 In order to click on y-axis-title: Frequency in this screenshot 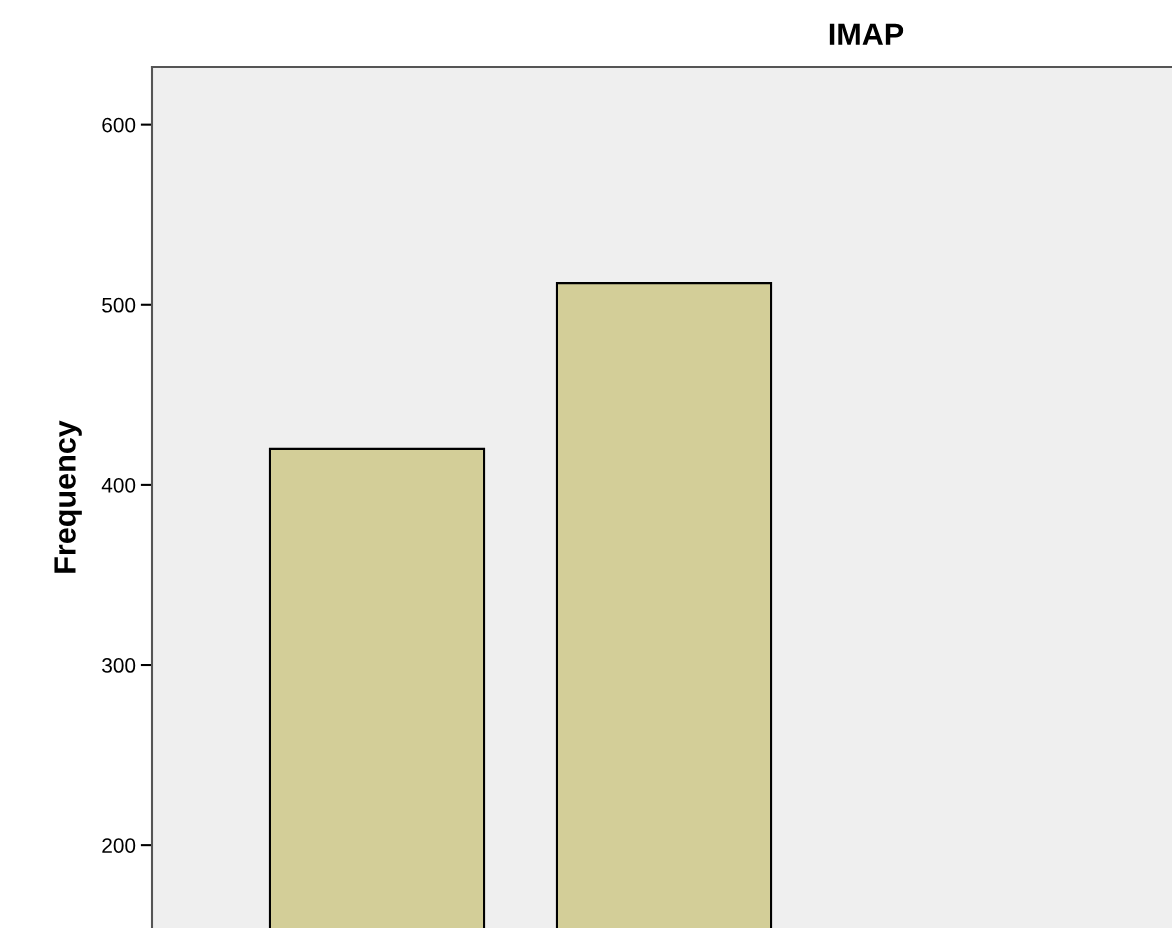, I will do `click(68, 496)`.